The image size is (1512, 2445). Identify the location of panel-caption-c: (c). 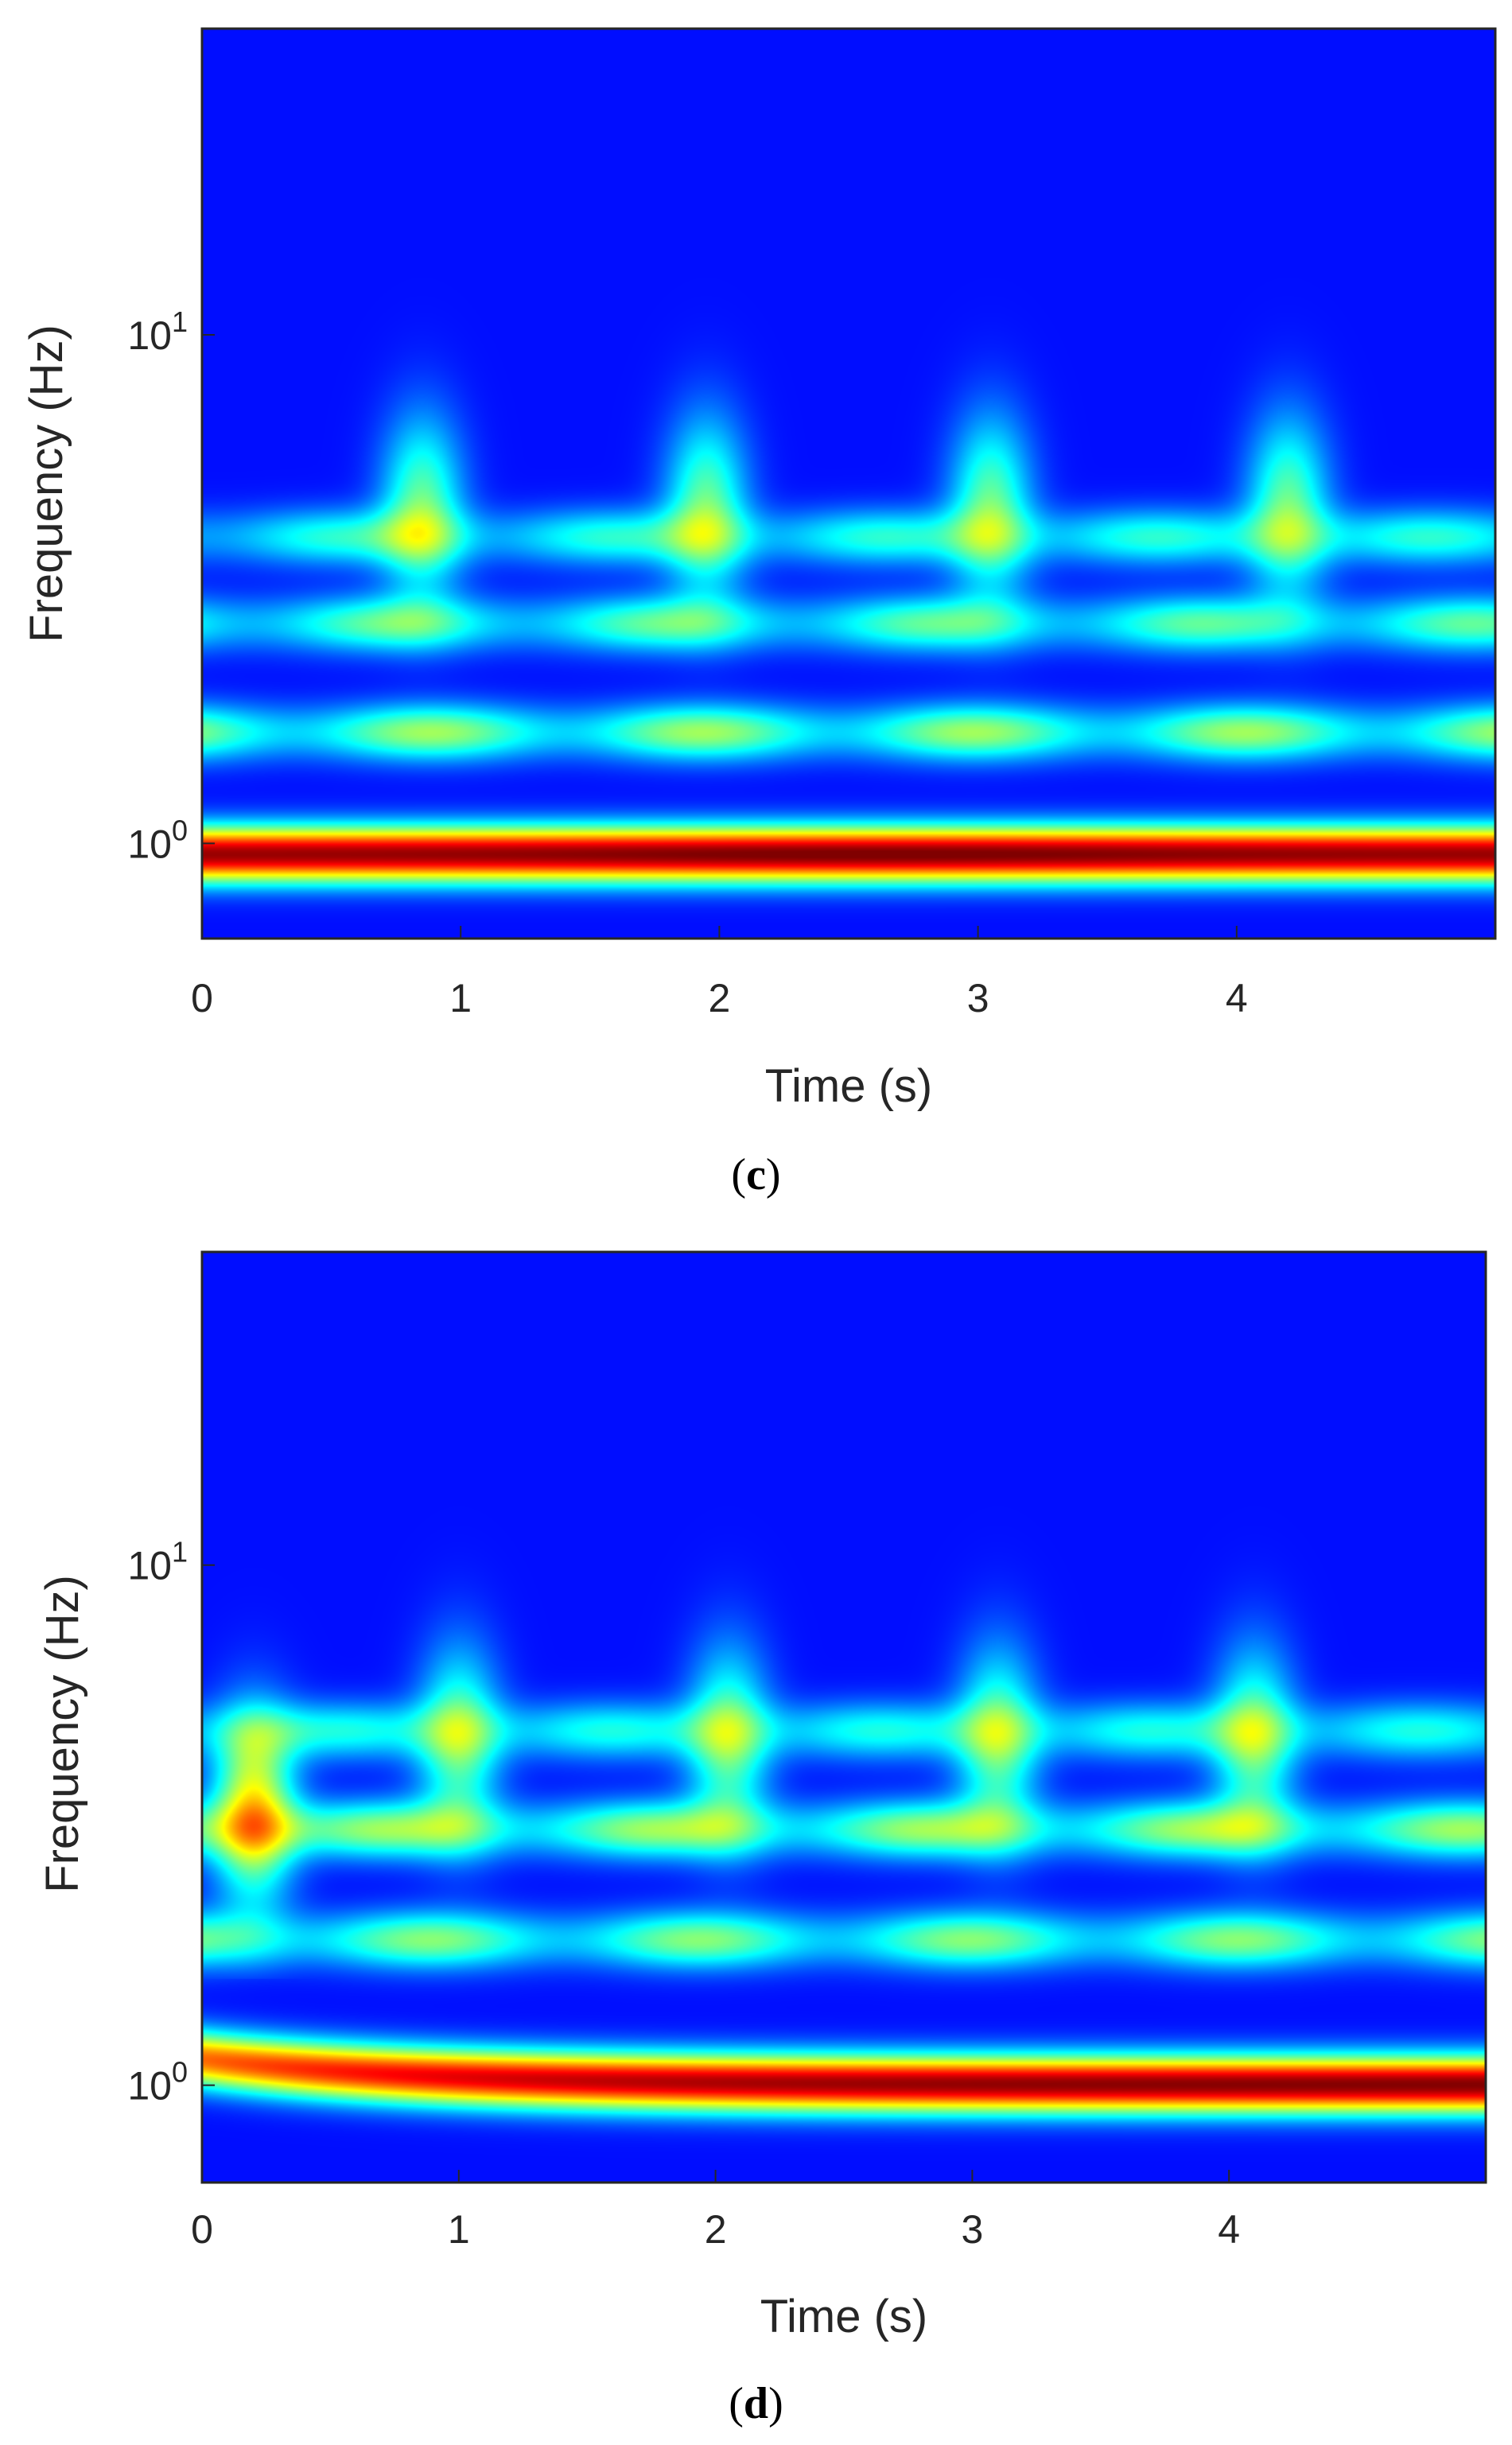
(756, 1174).